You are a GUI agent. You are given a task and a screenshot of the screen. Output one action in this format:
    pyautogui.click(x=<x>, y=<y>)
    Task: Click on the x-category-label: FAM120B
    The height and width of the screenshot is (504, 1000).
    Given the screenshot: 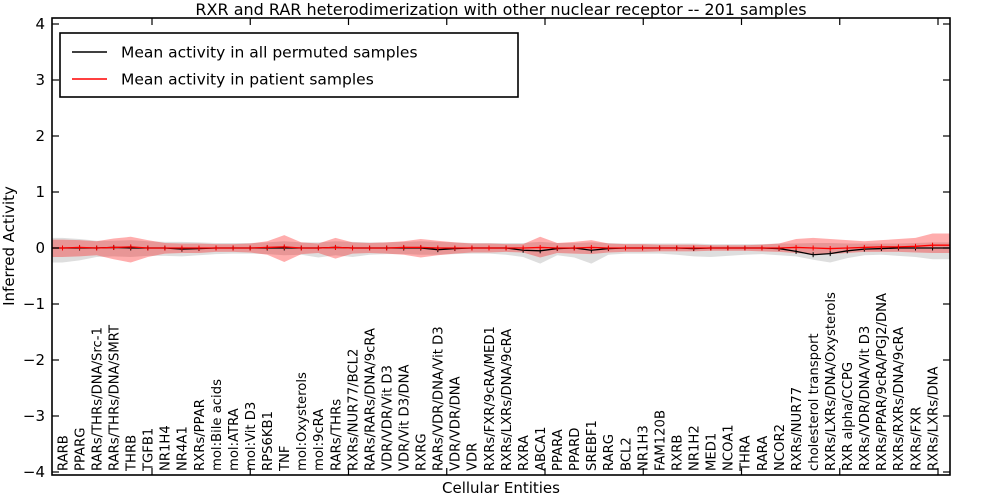 What is the action you would take?
    pyautogui.click(x=660, y=440)
    